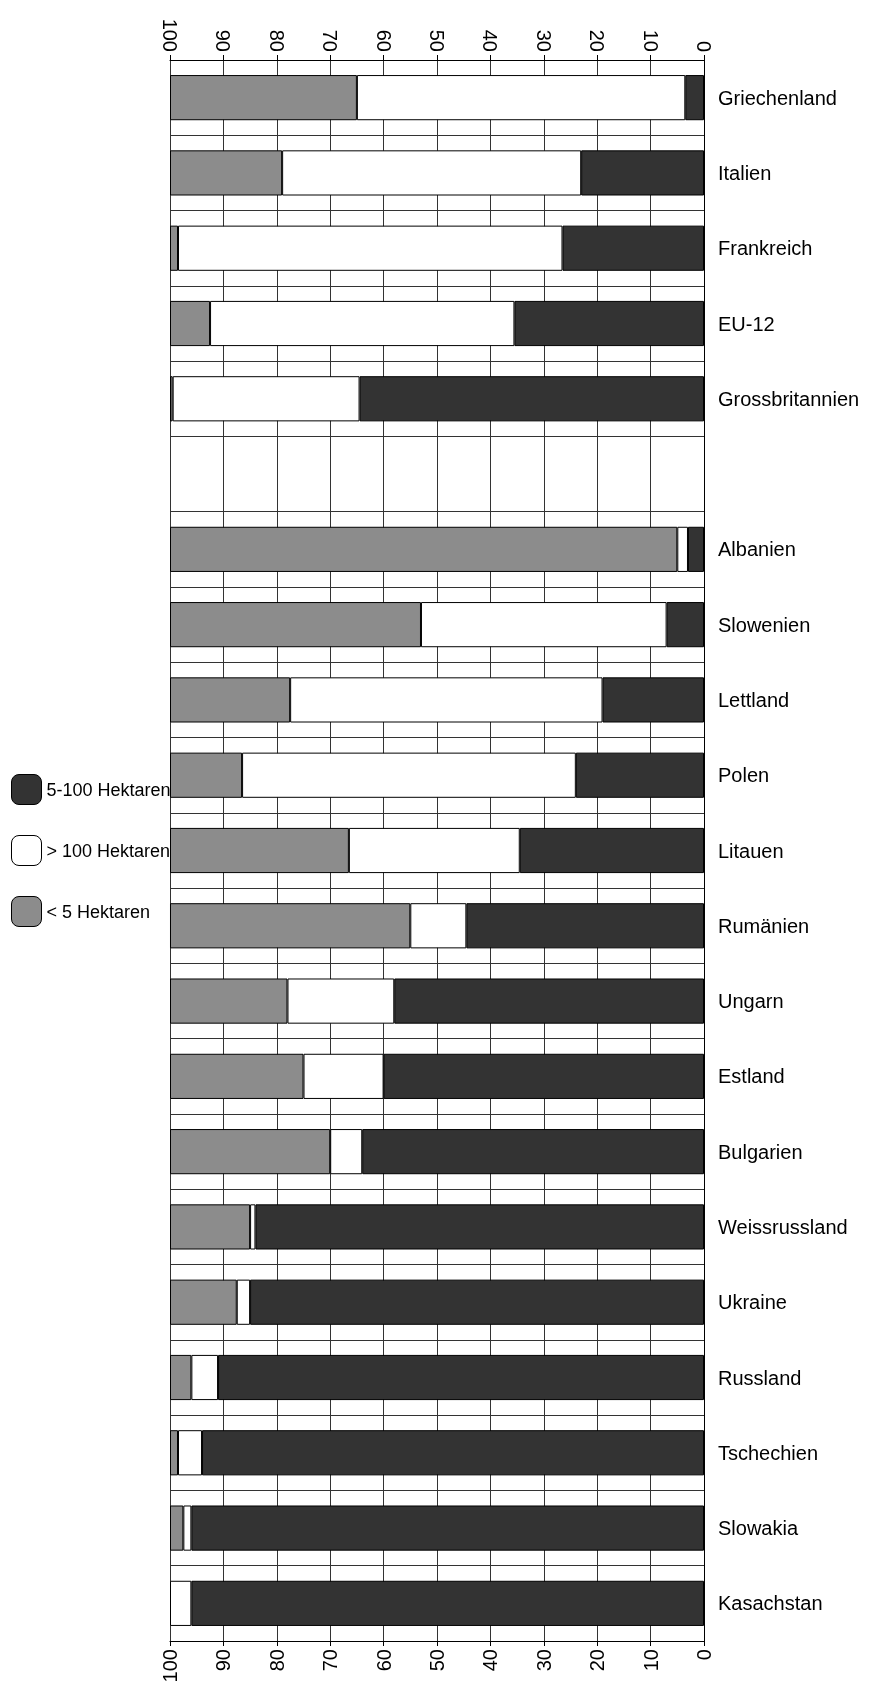 Image resolution: width=894 pixels, height=1701 pixels. Describe the element at coordinates (757, 549) in the screenshot. I see `y-tick-label: Albanien` at that location.